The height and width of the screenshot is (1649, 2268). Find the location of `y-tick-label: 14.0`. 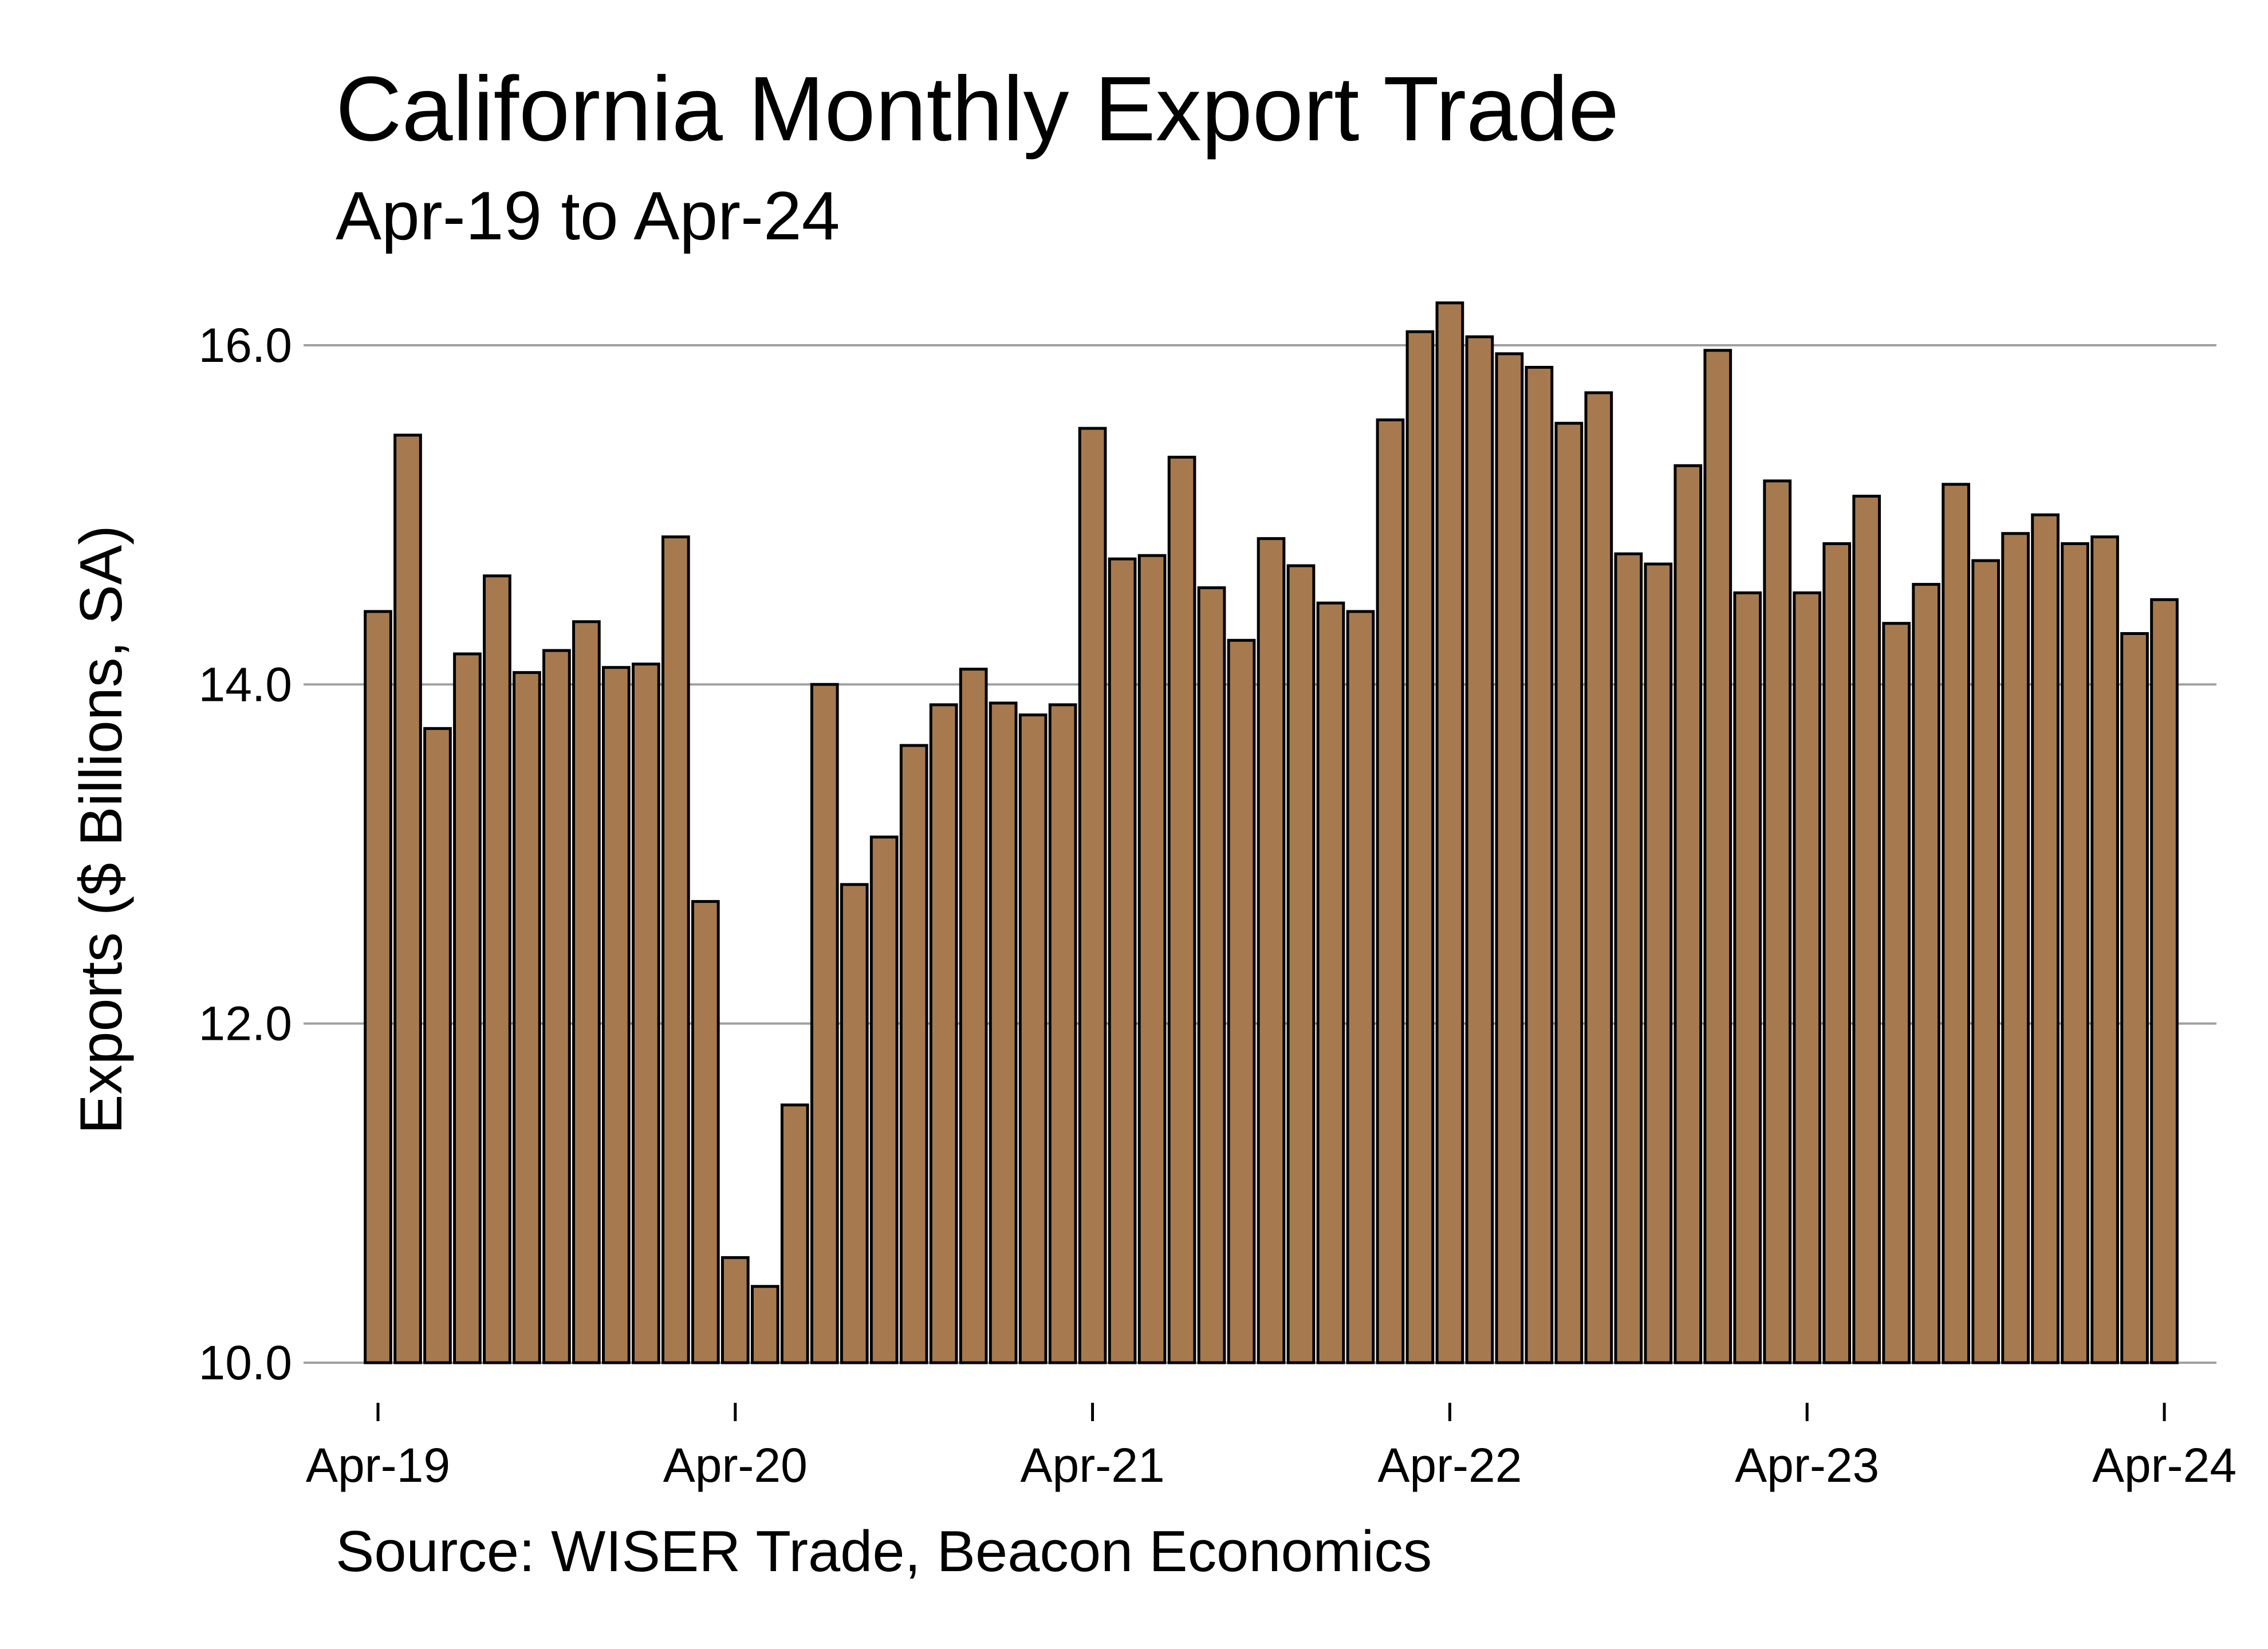

y-tick-label: 14.0 is located at coordinates (246, 684).